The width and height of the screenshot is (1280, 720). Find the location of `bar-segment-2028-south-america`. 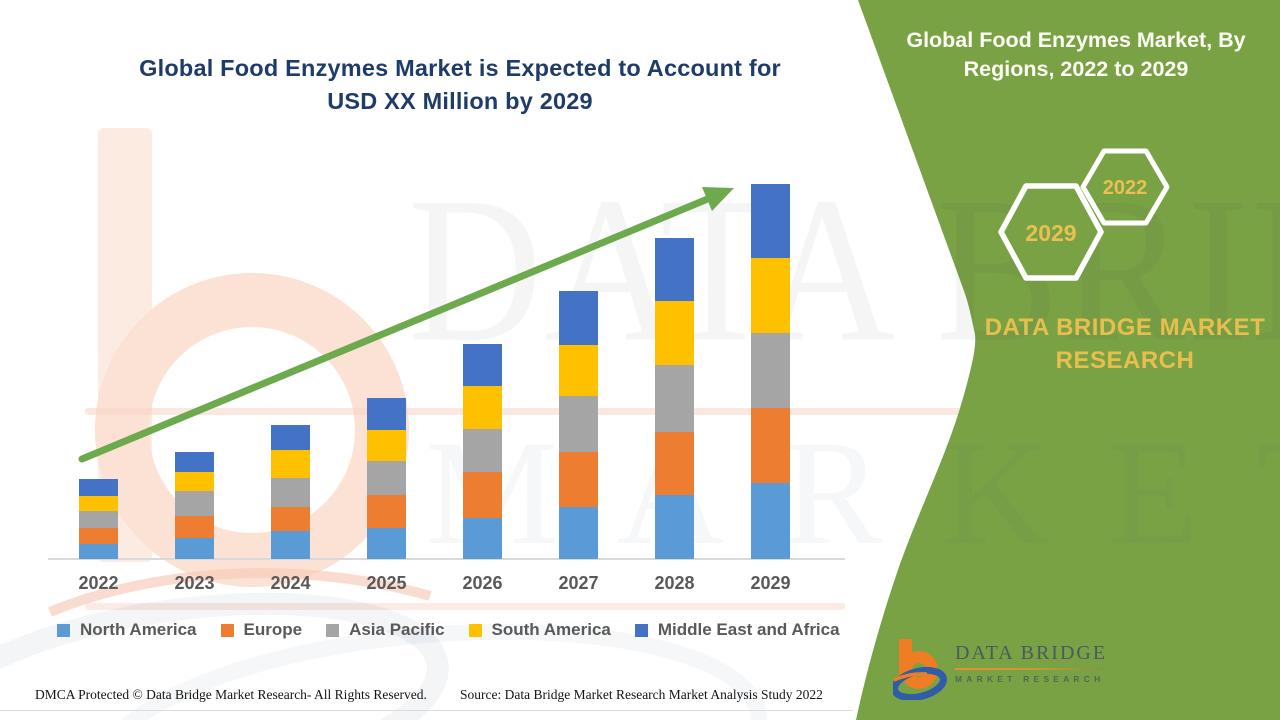

bar-segment-2028-south-america is located at coordinates (674, 333).